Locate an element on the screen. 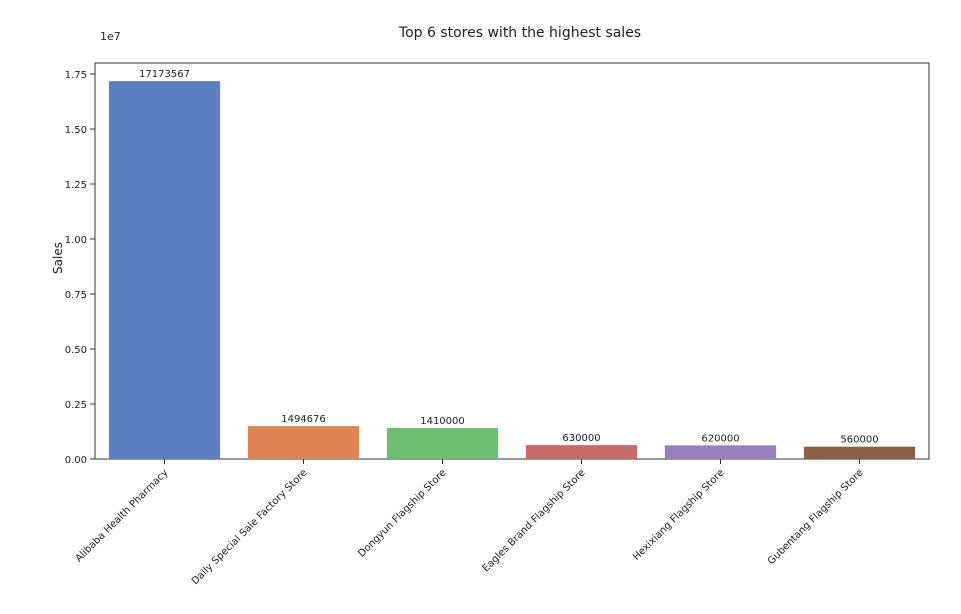 This screenshot has width=961, height=614. x-tick-label: Dongyun Flagship Store is located at coordinates (402, 513).